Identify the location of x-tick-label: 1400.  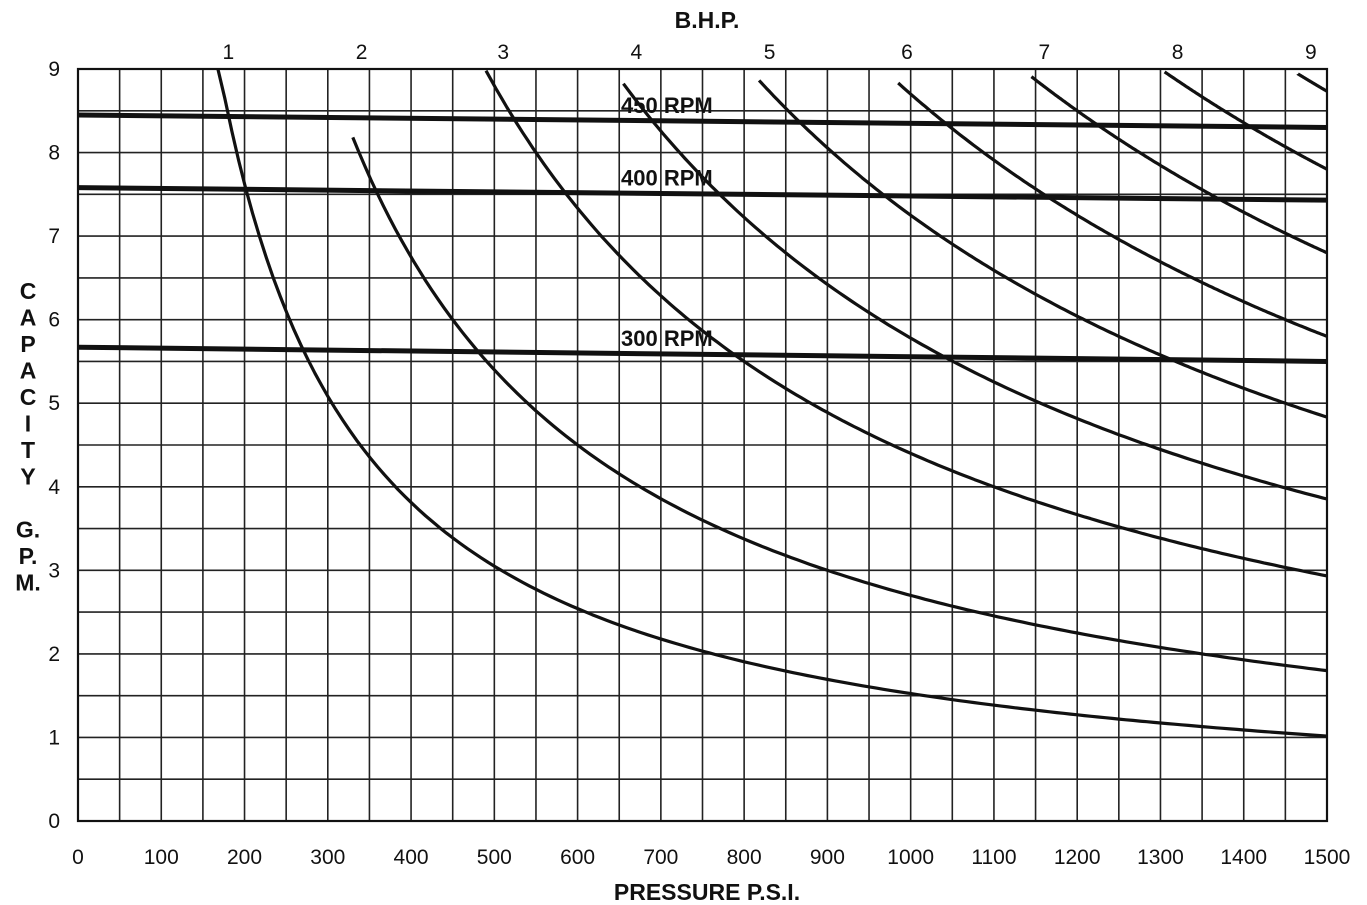
(1243, 857).